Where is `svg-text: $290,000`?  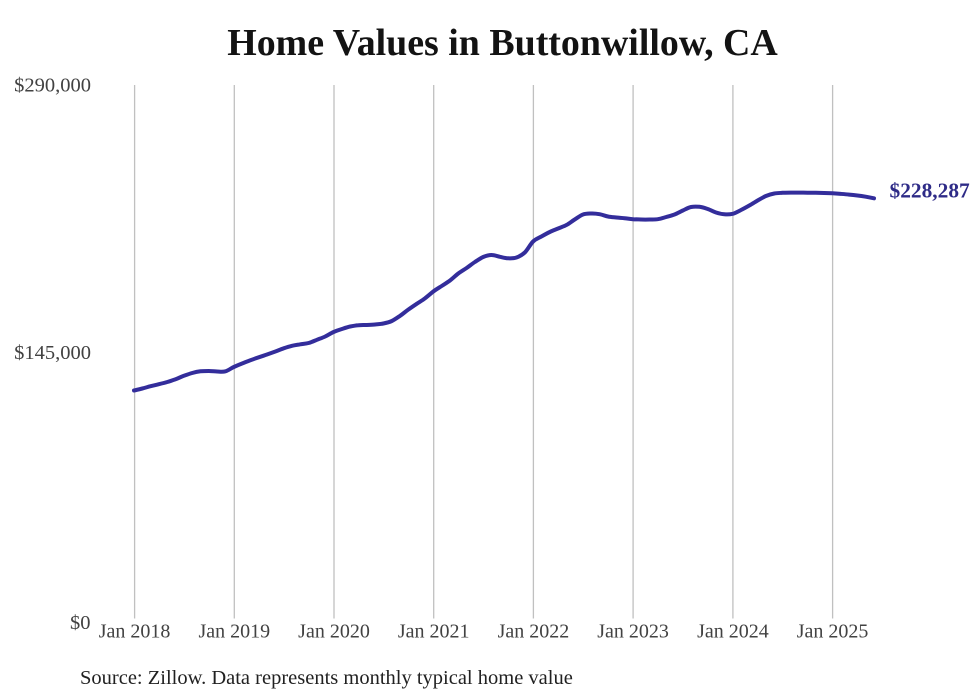
svg-text: $290,000 is located at coordinates (52, 86).